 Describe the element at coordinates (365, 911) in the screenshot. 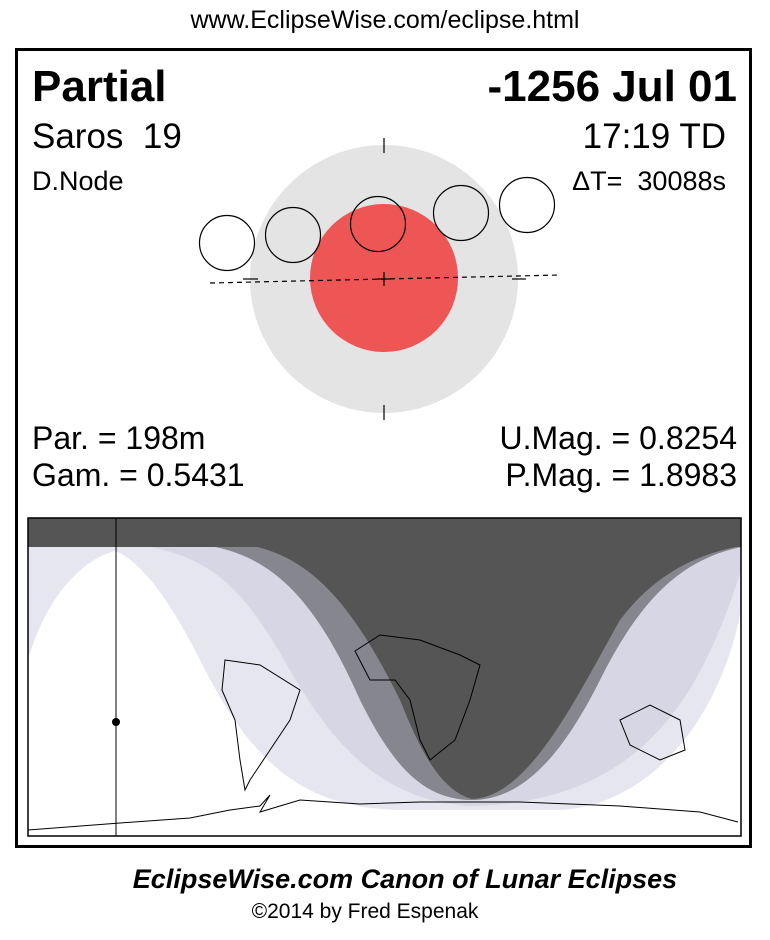

I see `footer-copyright: ©2014 by Fred Espenak` at that location.